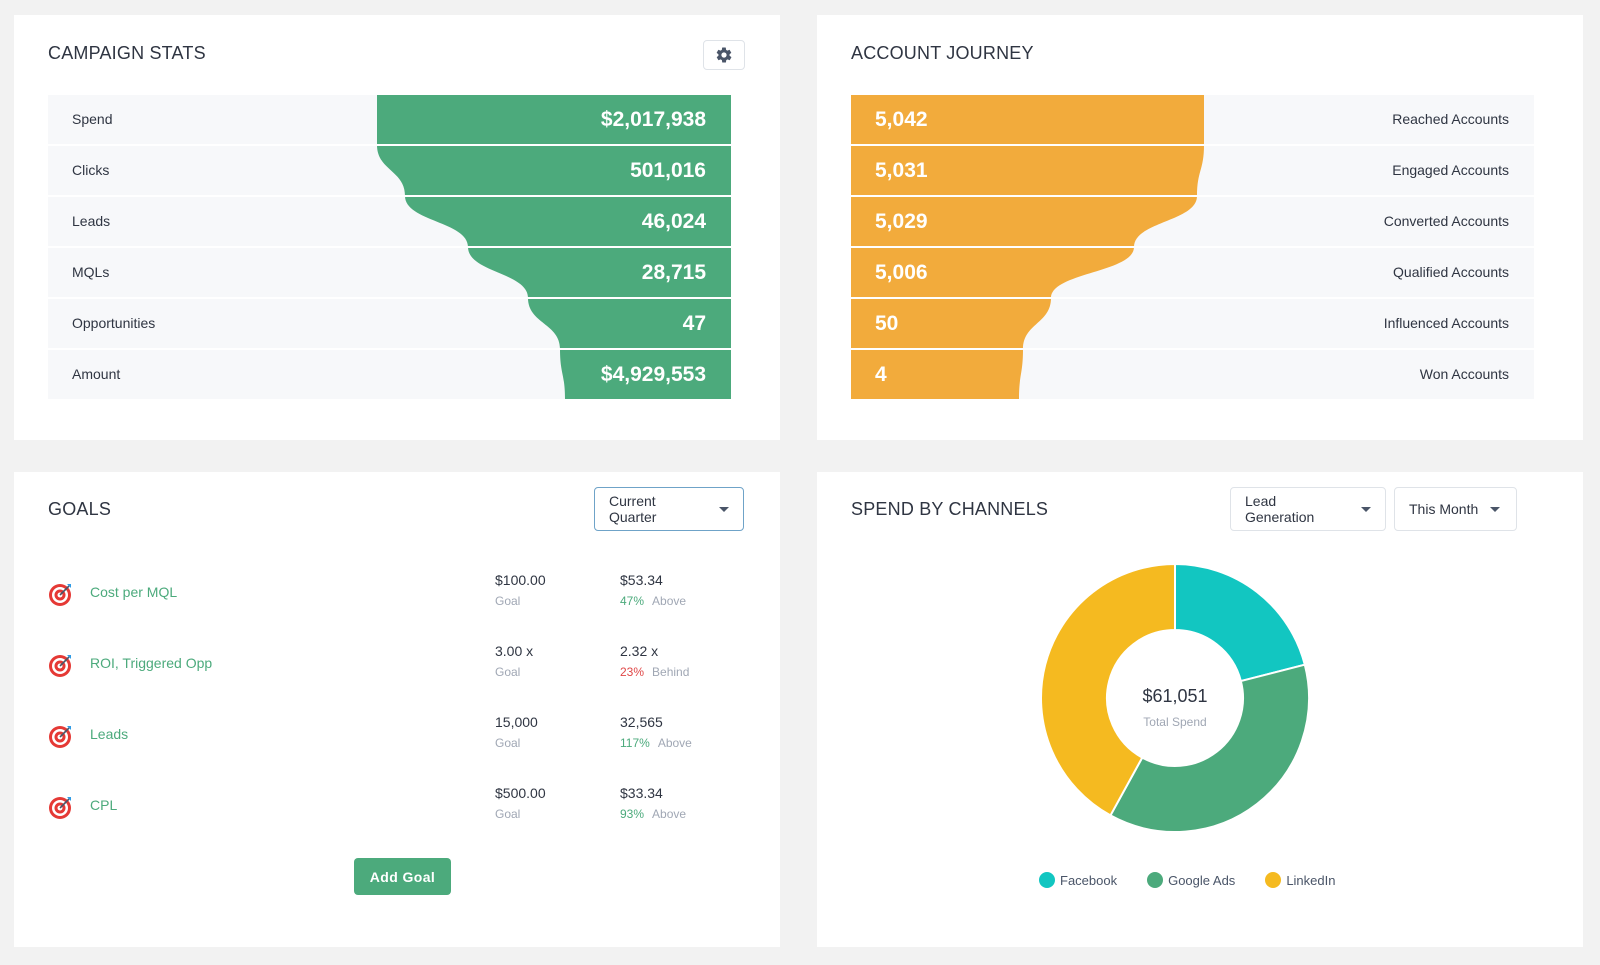 Image resolution: width=1600 pixels, height=965 pixels. Describe the element at coordinates (109, 734) in the screenshot. I see `goal-name: Leads` at that location.